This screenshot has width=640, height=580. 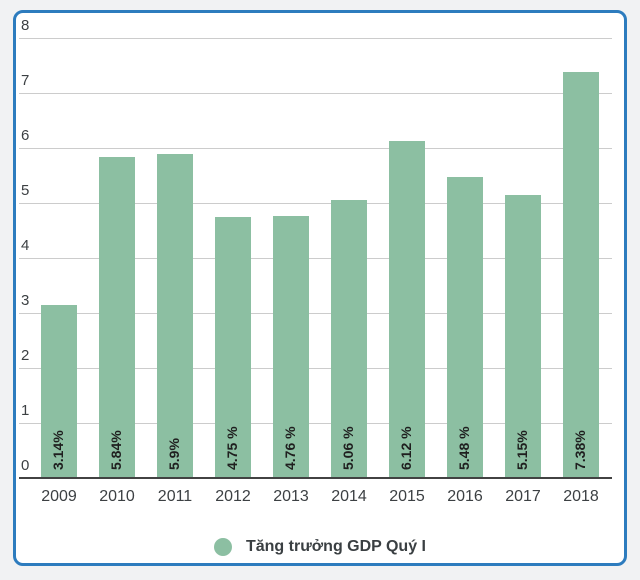 What do you see at coordinates (407, 496) in the screenshot?
I see `x-axis-tick-label: 2015` at bounding box center [407, 496].